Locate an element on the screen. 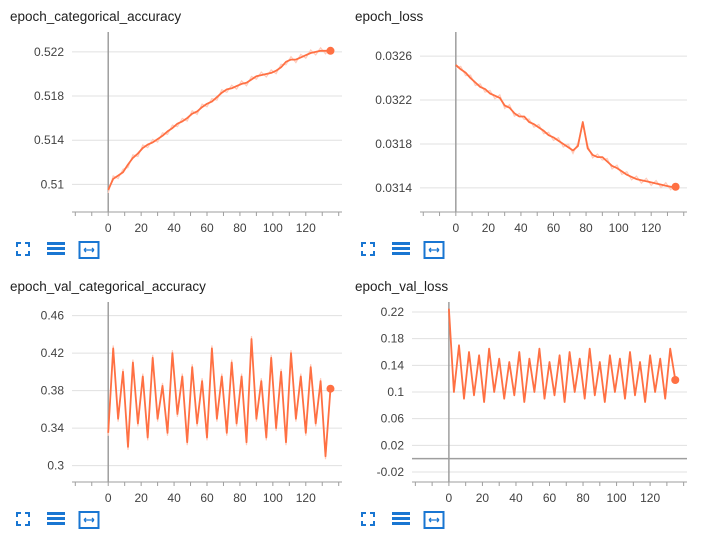  y-tick-label: 0.0326 is located at coordinates (393, 56).